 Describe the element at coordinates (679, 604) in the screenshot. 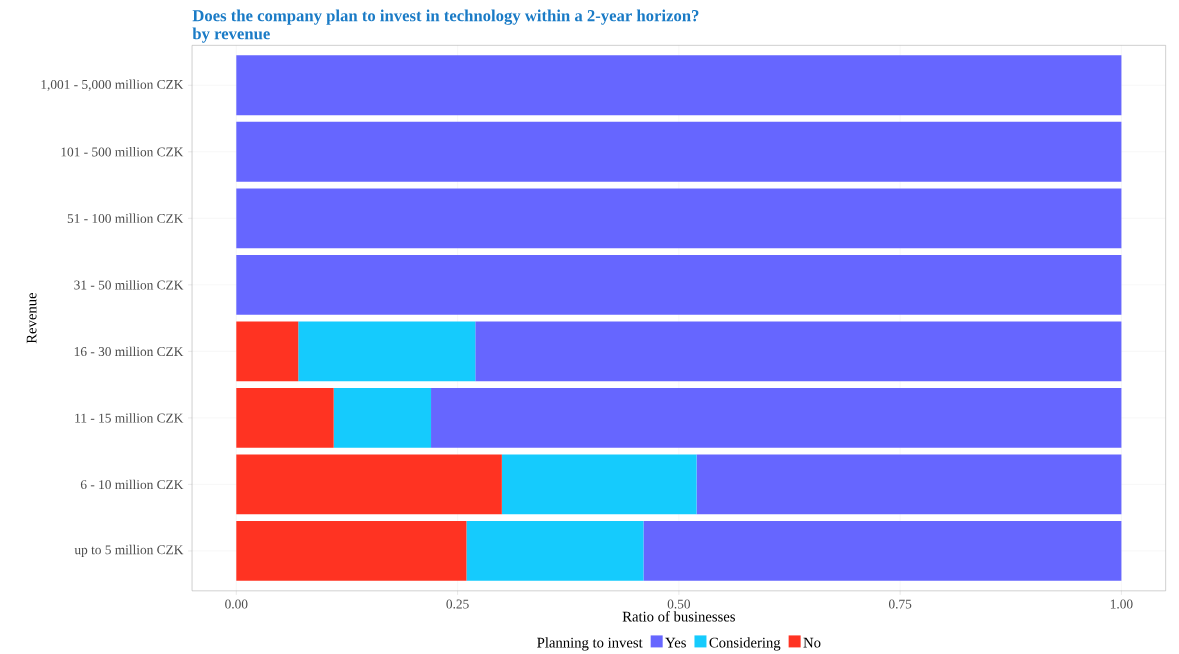

I see `x-tick-label: 0.50` at that location.